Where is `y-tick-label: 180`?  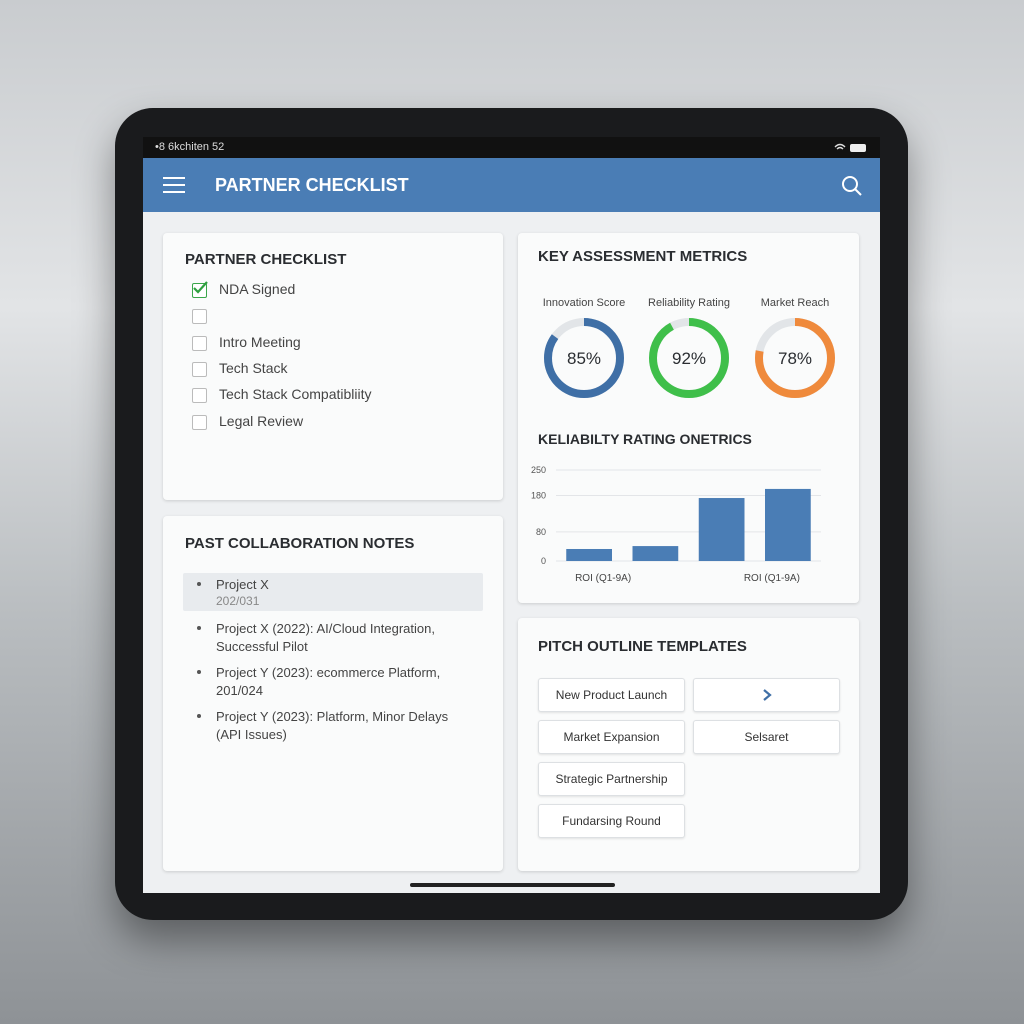
y-tick-label: 180 is located at coordinates (538, 495).